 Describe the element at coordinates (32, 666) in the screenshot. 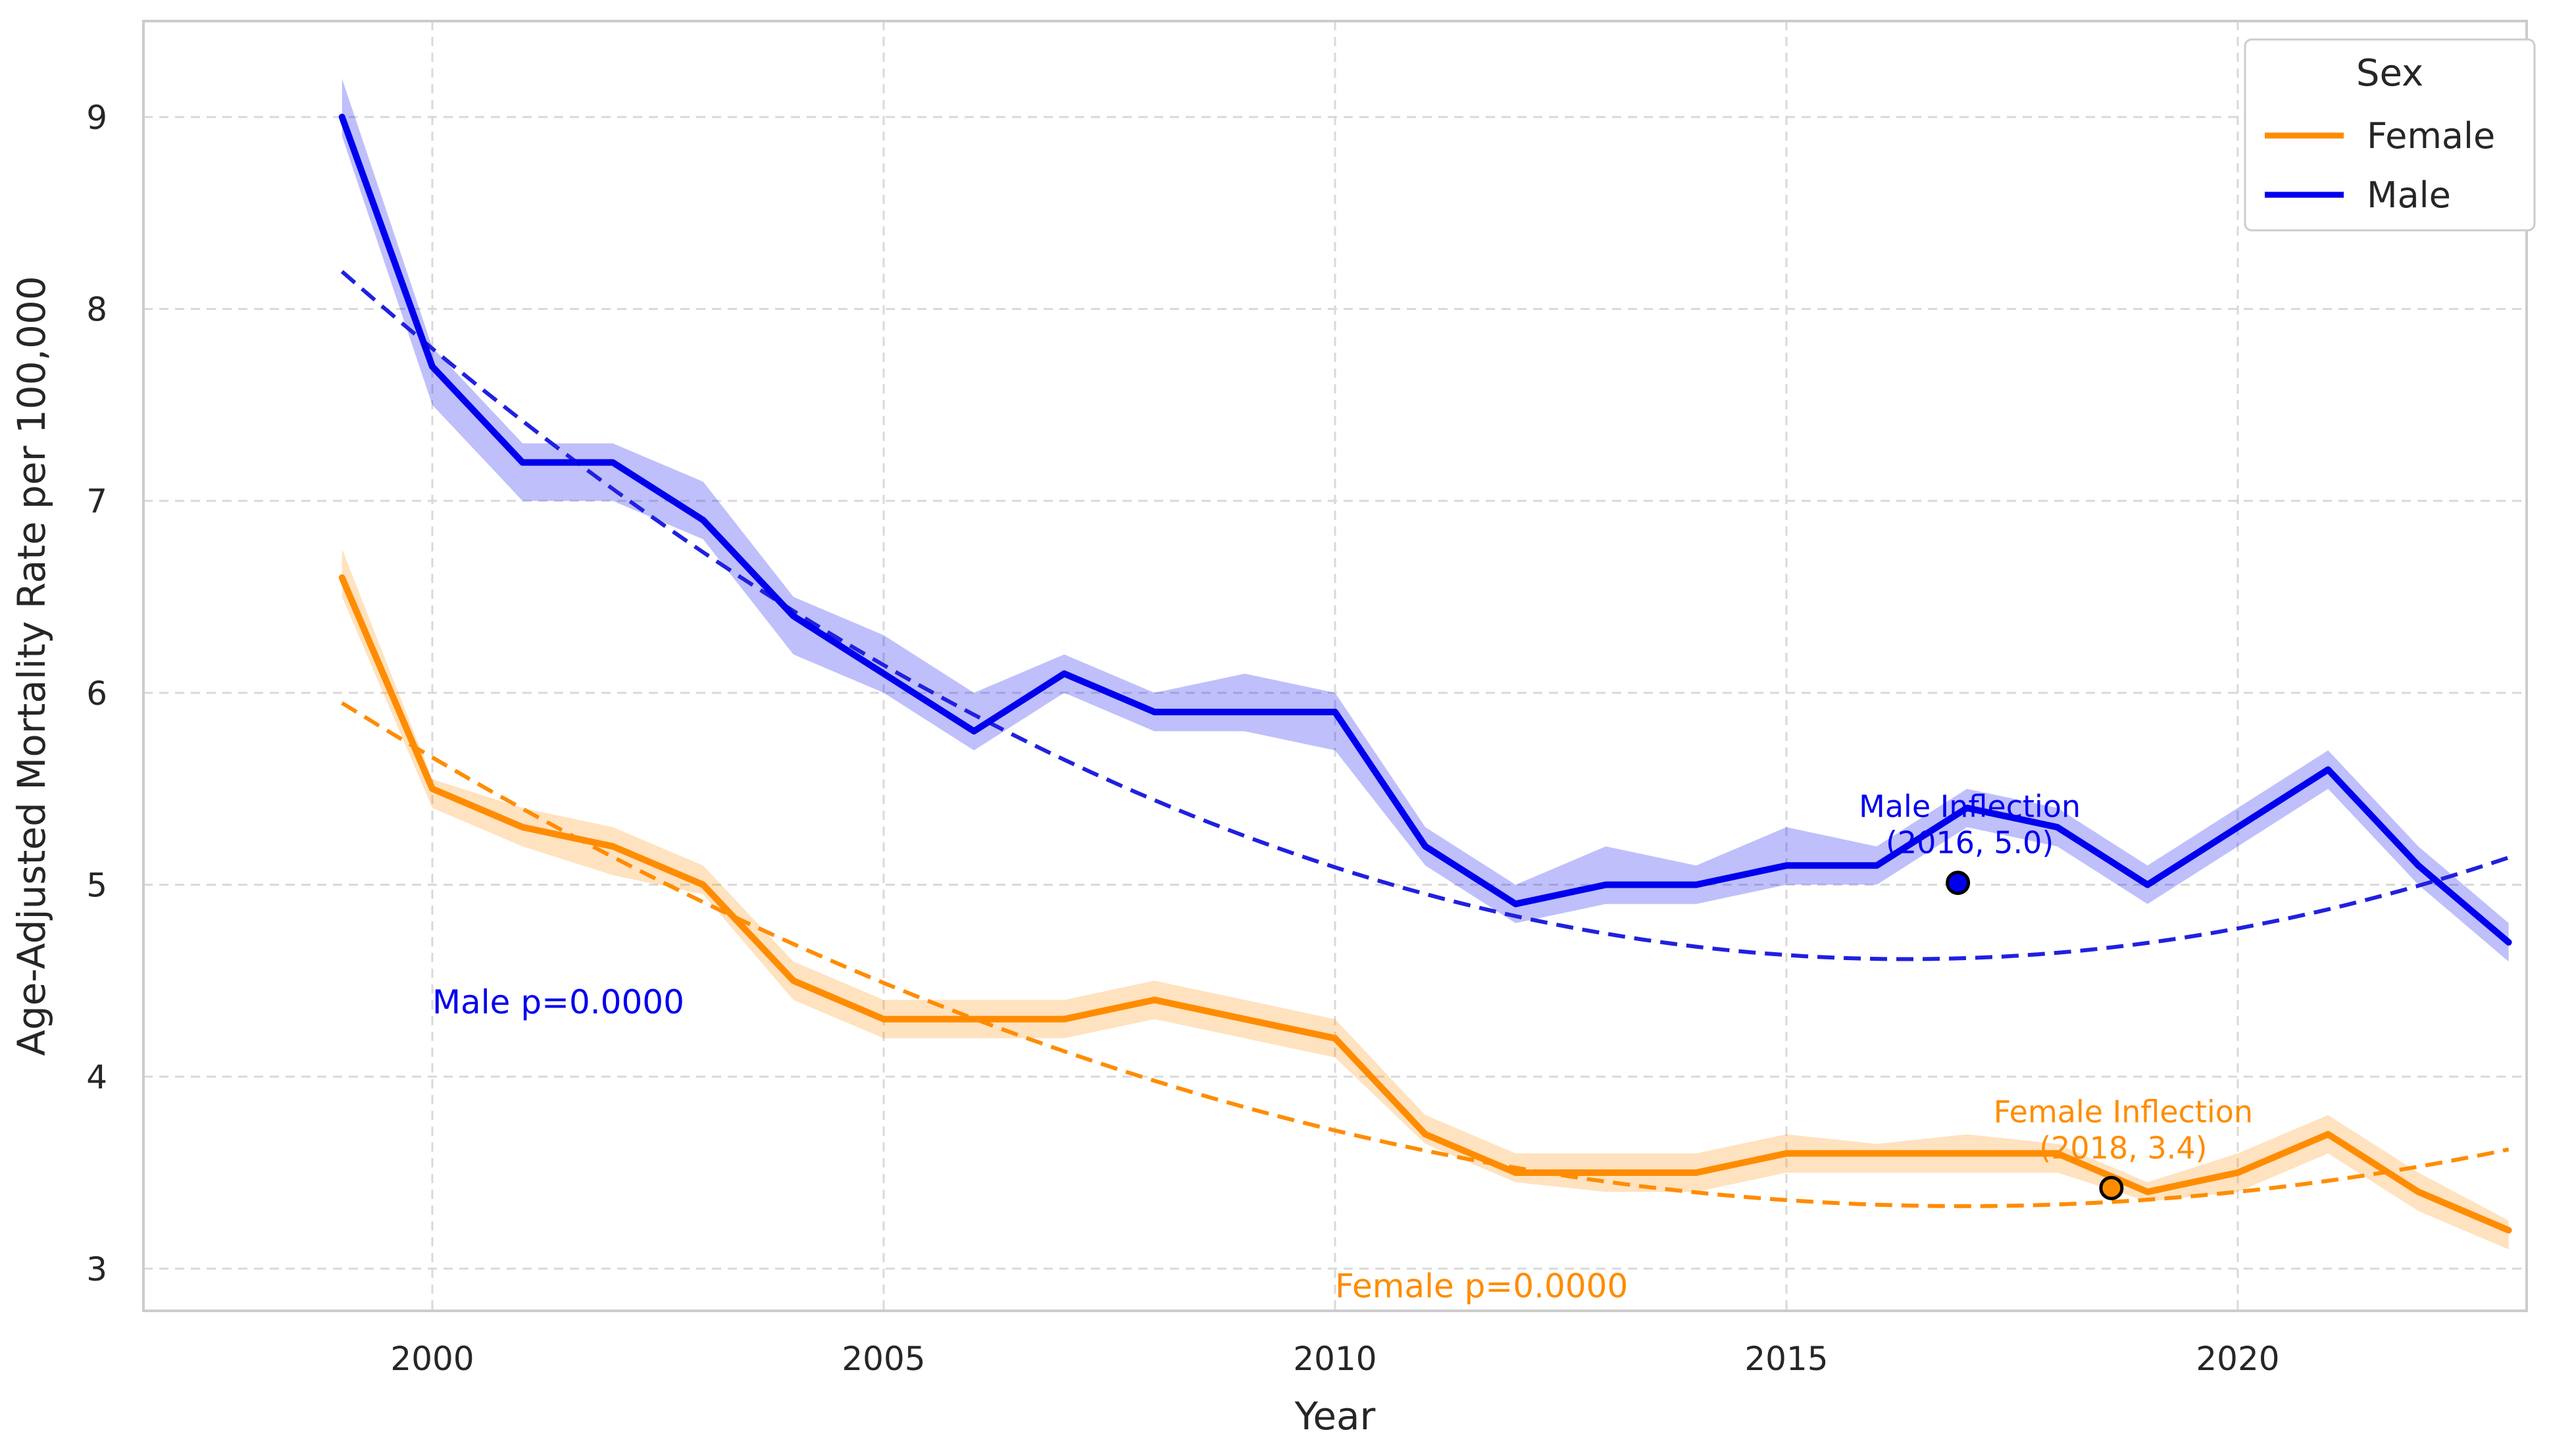

I see `y-axis-label: Age-Adjusted Mortality Rate per 100,000` at that location.